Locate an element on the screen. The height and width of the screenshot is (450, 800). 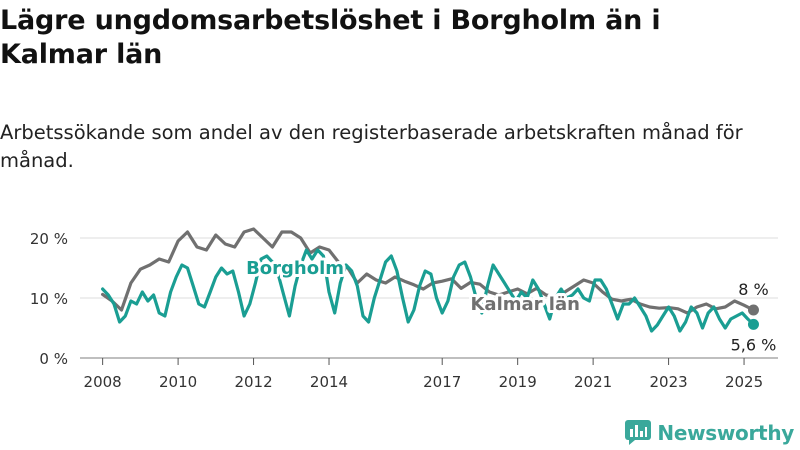
x-tick-label: 2017 is located at coordinates (442, 382).